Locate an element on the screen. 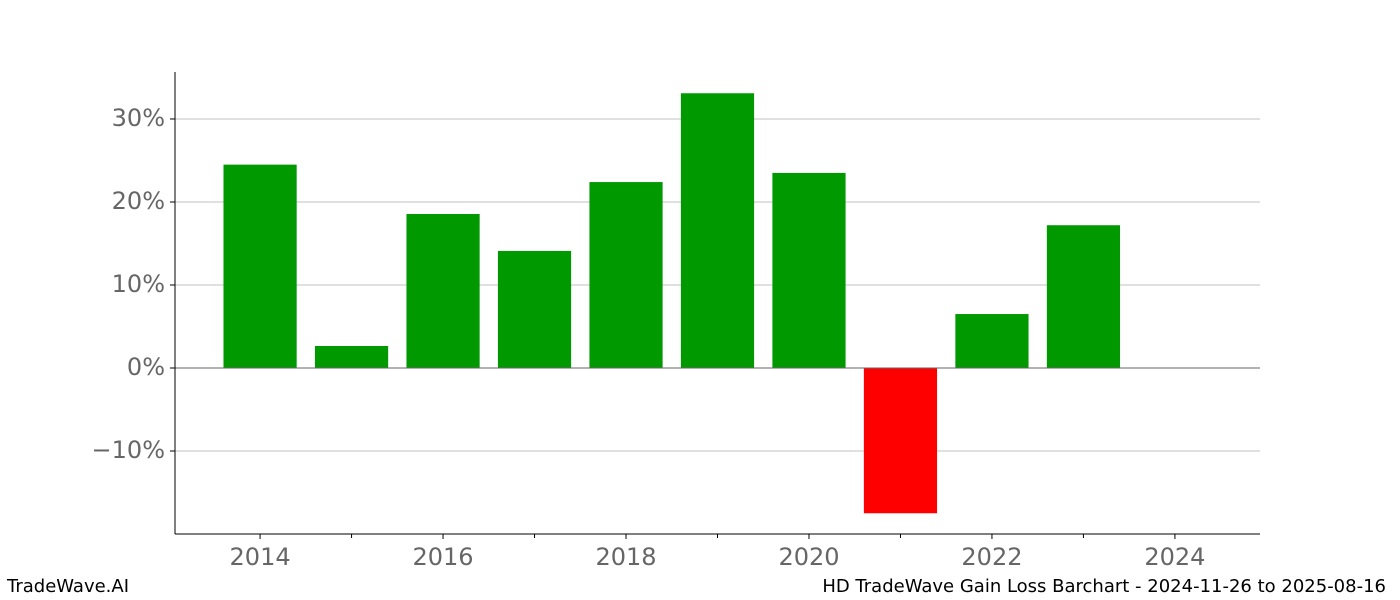  x-tick-label: 2022 is located at coordinates (991, 557).